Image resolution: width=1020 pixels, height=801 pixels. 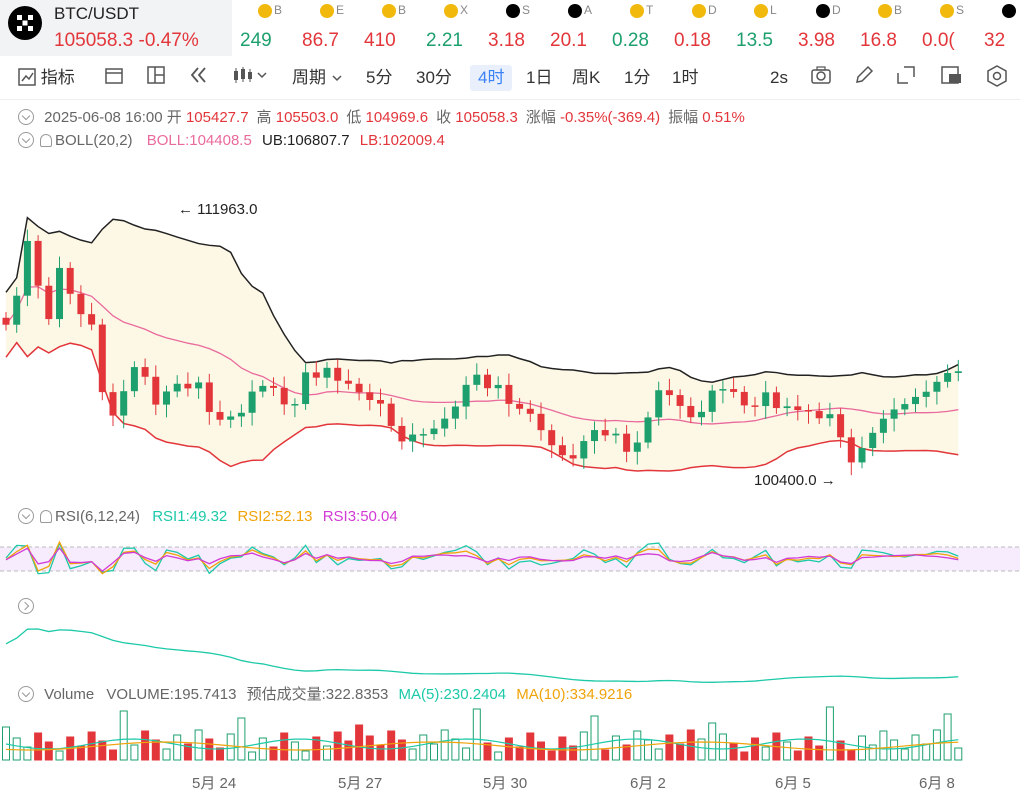 I want to click on ticker-item-value: 410, so click(x=380, y=40).